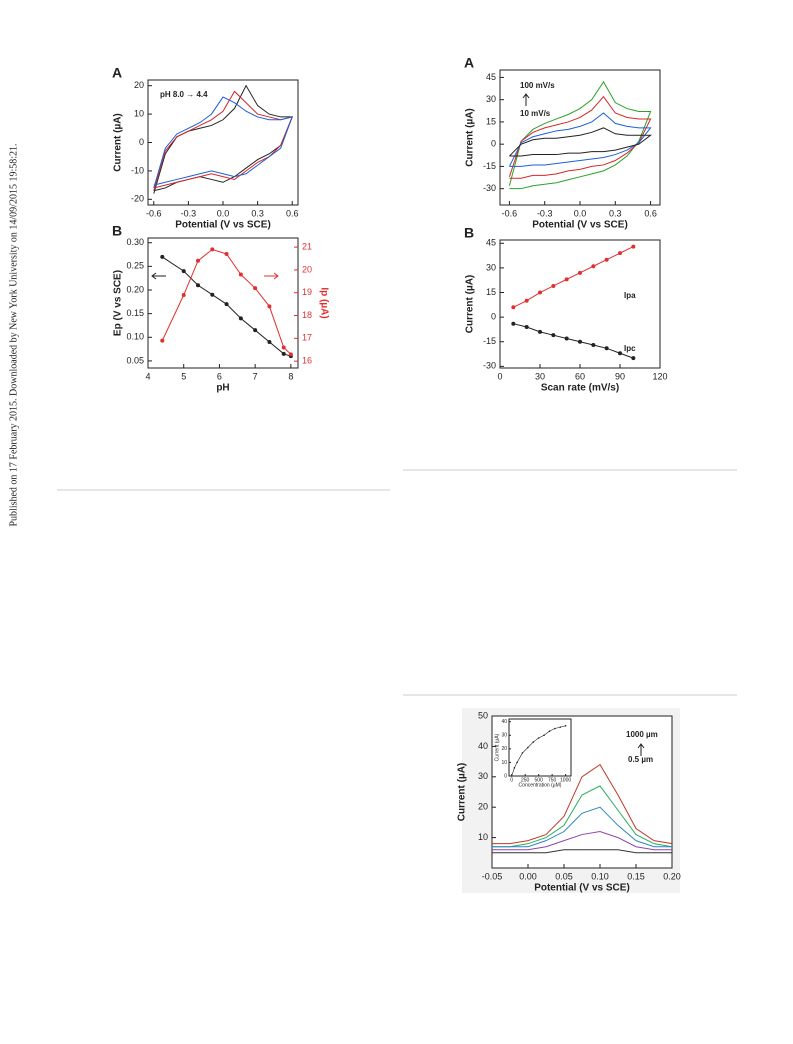 The height and width of the screenshot is (1044, 793). Describe the element at coordinates (137, 170) in the screenshot. I see `y-tick-label: -10` at that location.